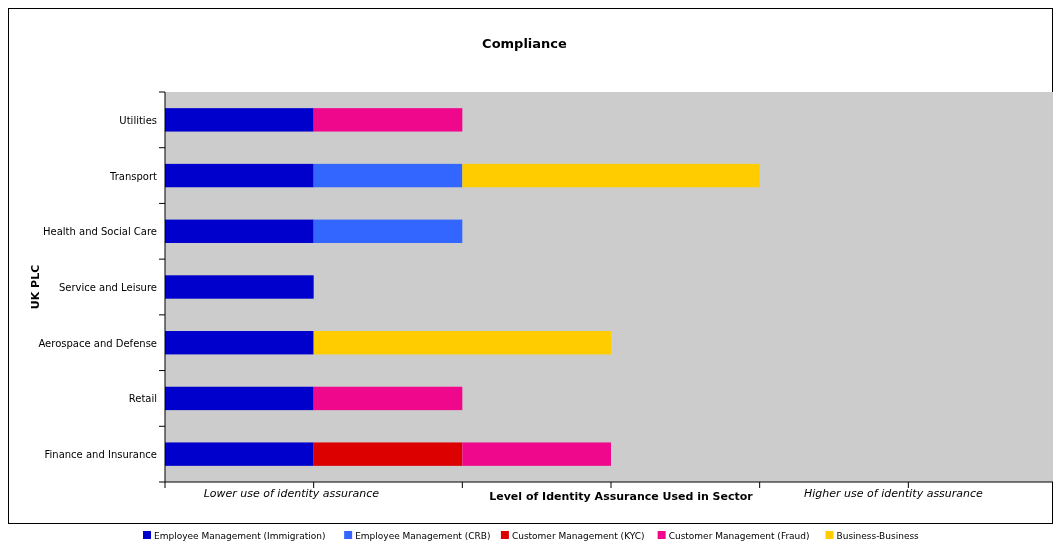  I want to click on y-tick-label: Aerospace and Defense, so click(97, 343).